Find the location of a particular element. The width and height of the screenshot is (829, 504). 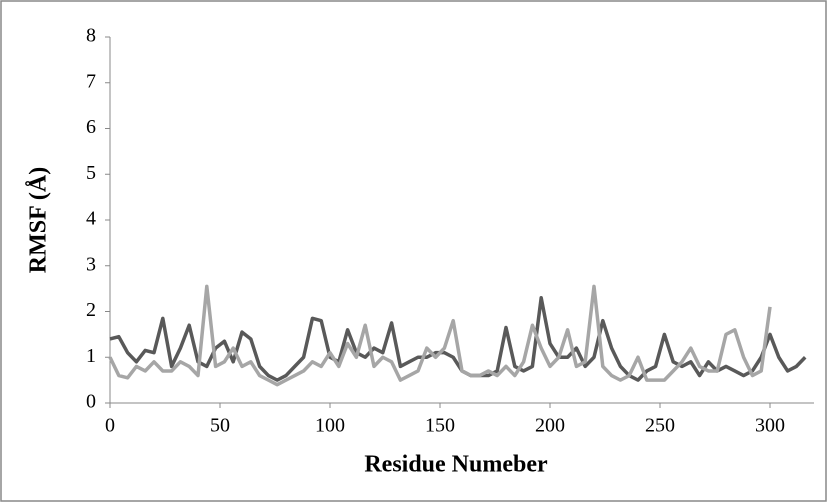

y-tick-label: 5 is located at coordinates (91, 173).